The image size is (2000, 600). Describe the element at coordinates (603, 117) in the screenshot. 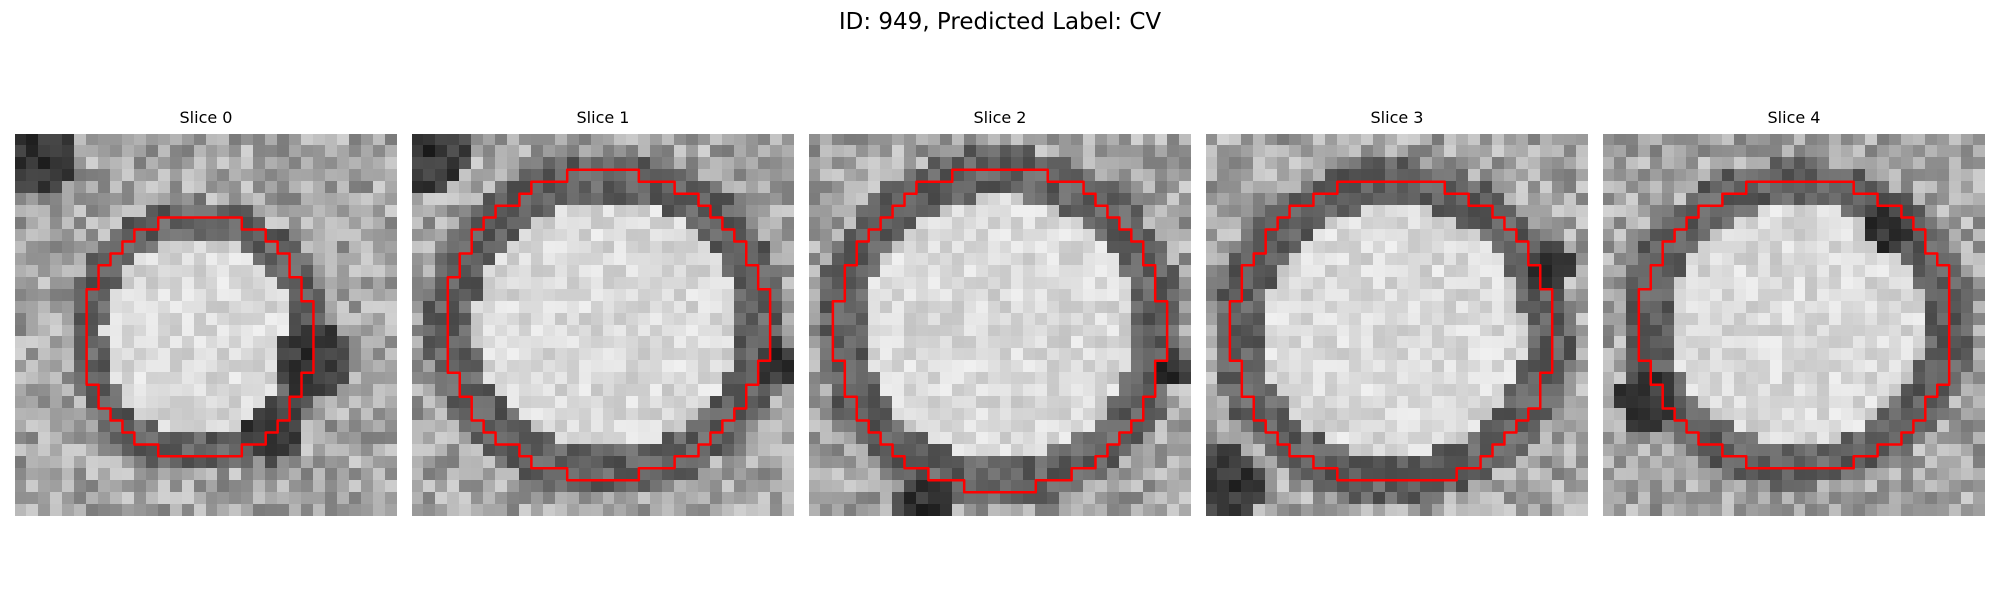

I see `slice-title-1: Slice 1` at that location.